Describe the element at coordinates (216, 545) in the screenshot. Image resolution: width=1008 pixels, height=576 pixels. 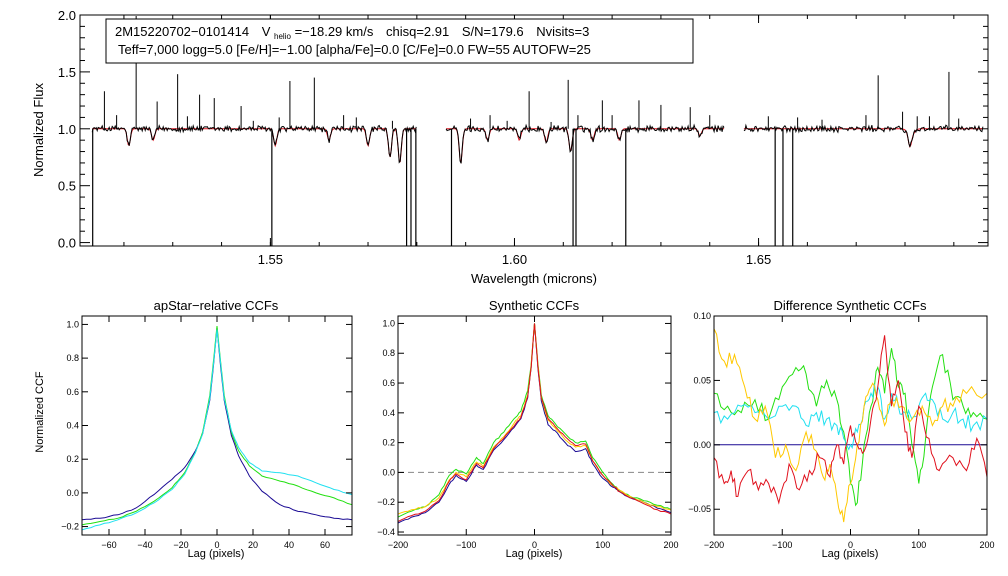
I see `apstar-ccf-xtick-label: 0` at that location.